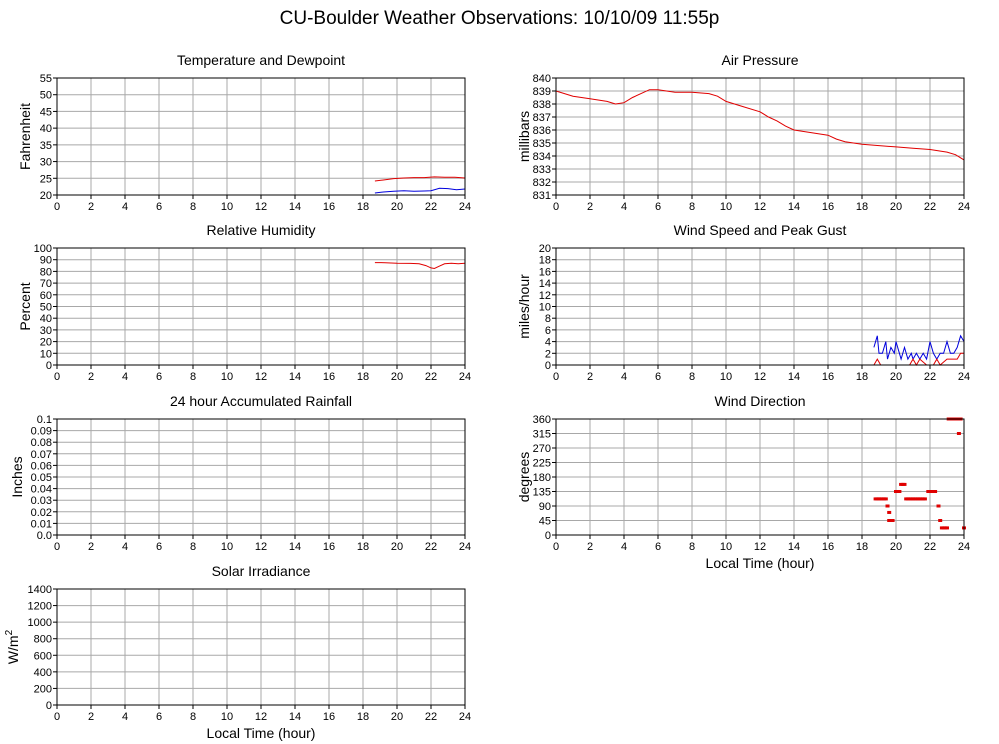 The width and height of the screenshot is (999, 744). Describe the element at coordinates (44, 536) in the screenshot. I see `y-tick-label: 0.0` at that location.